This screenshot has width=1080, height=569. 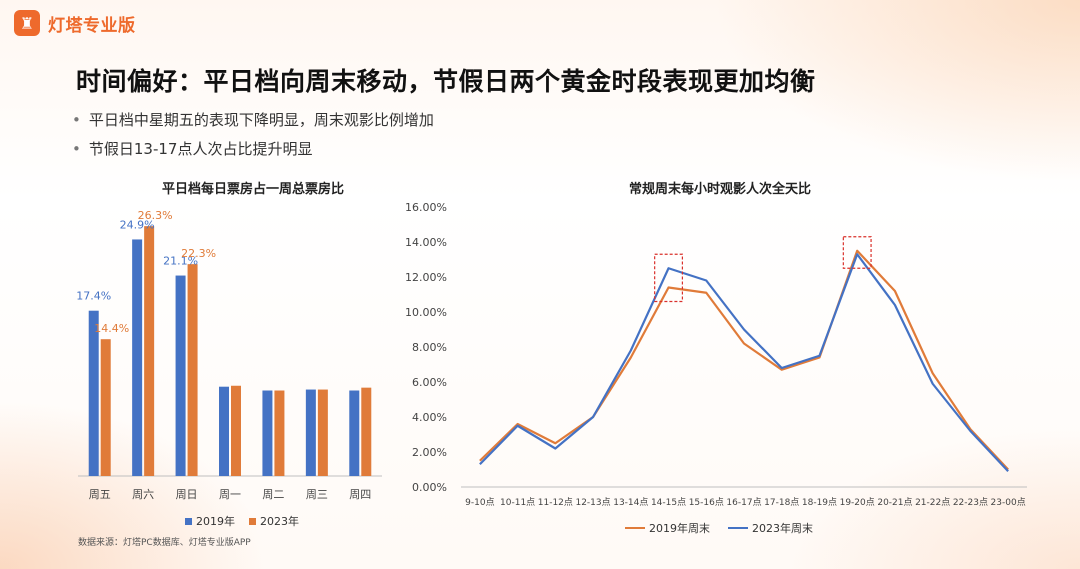 I want to click on bar-2019年-周三, so click(x=310, y=432).